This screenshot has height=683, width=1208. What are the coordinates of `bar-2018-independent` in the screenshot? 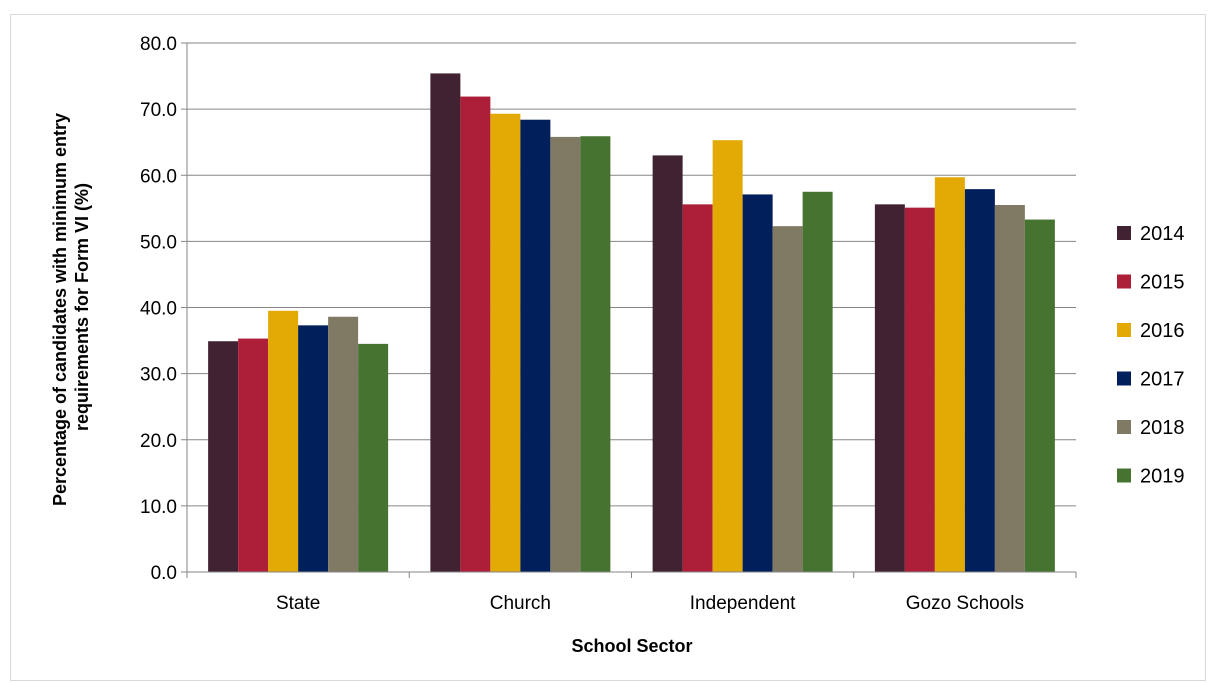 It's located at (787, 399).